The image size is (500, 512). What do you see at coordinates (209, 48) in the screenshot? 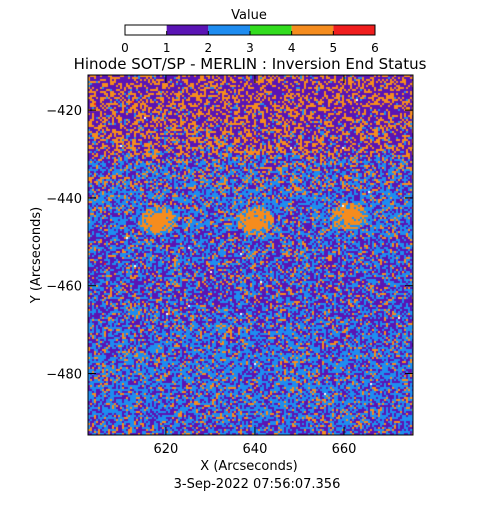
I see `colorbar-tick-label: 2` at bounding box center [209, 48].